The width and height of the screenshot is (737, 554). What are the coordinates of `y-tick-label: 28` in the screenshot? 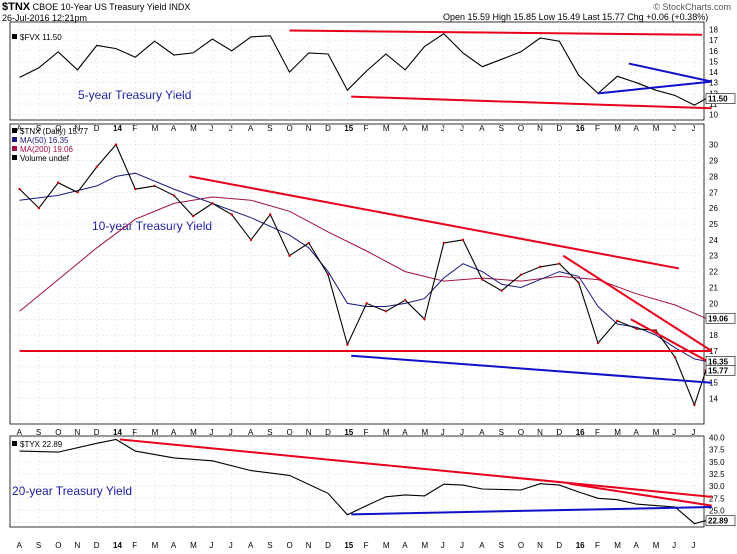 It's located at (713, 176).